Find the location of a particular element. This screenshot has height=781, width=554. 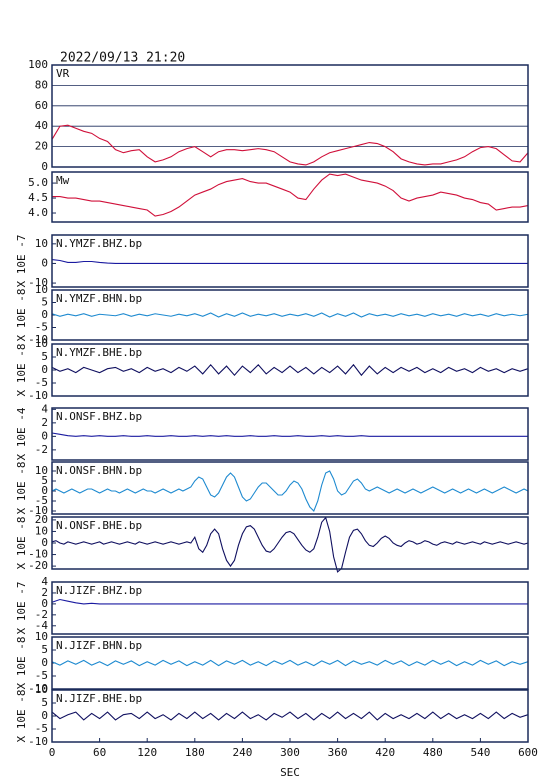

y-tick-label: 4.5 is located at coordinates (38, 197).